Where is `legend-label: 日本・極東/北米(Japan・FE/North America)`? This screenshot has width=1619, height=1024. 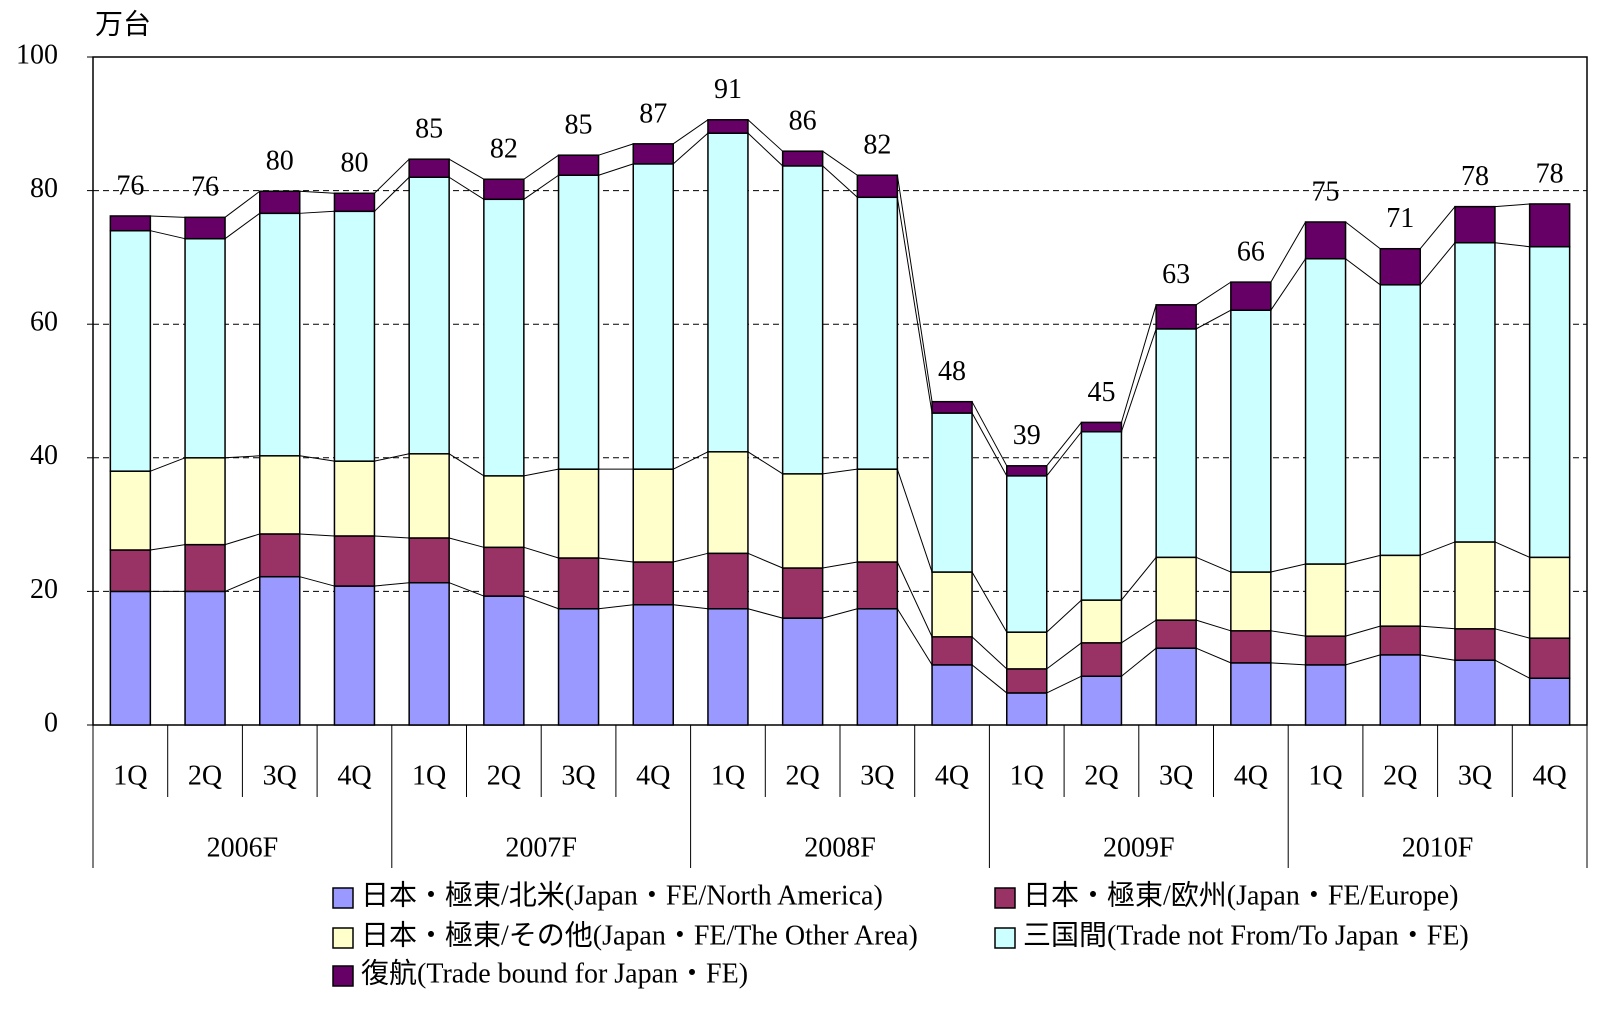 legend-label: 日本・極東/北米(Japan・FE/North America) is located at coordinates (622, 895).